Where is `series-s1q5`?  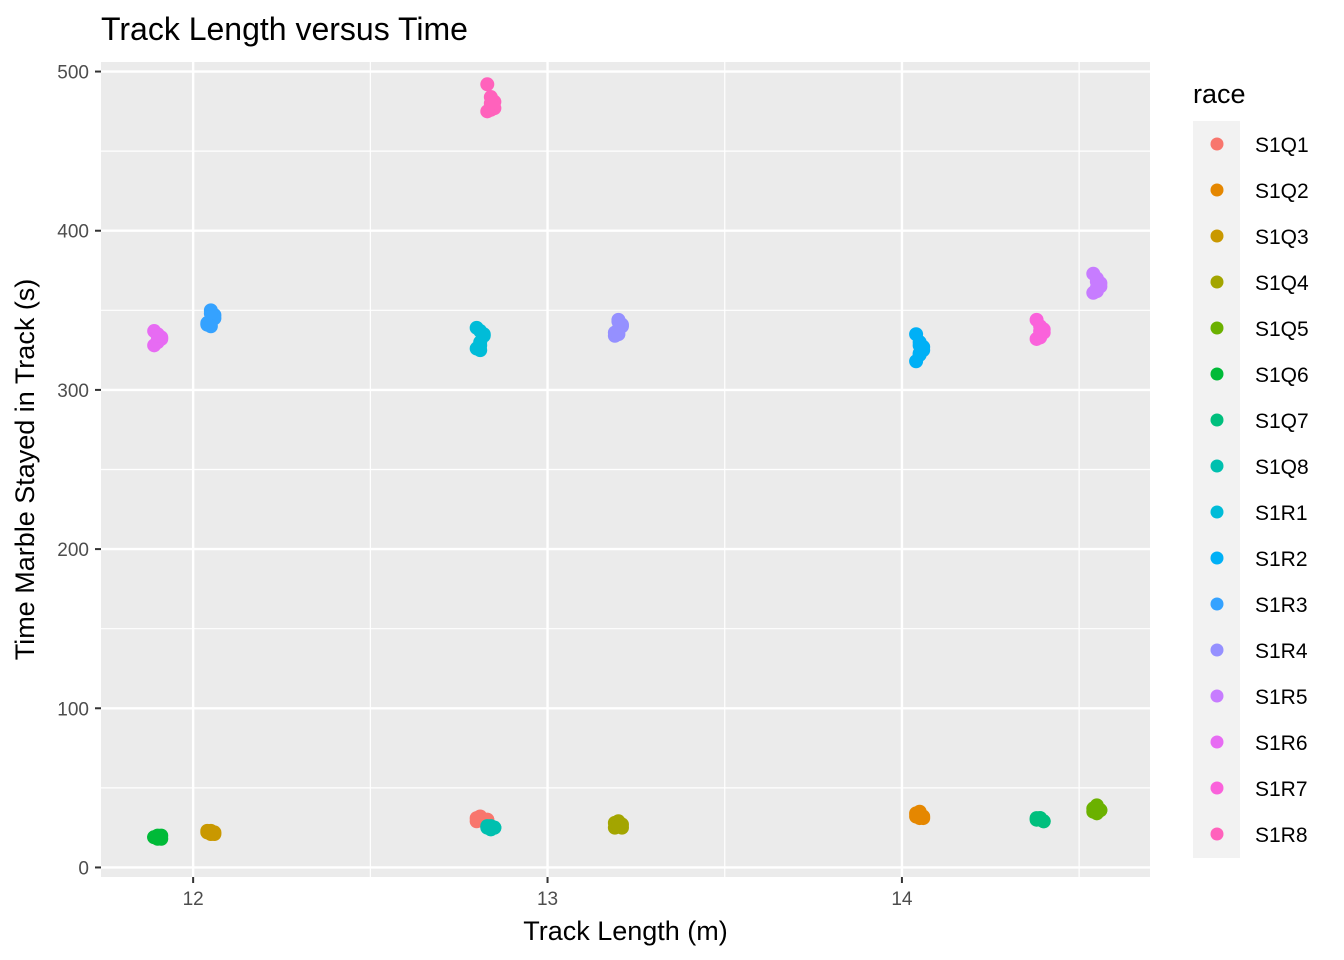
series-s1q5 is located at coordinates (1097, 809).